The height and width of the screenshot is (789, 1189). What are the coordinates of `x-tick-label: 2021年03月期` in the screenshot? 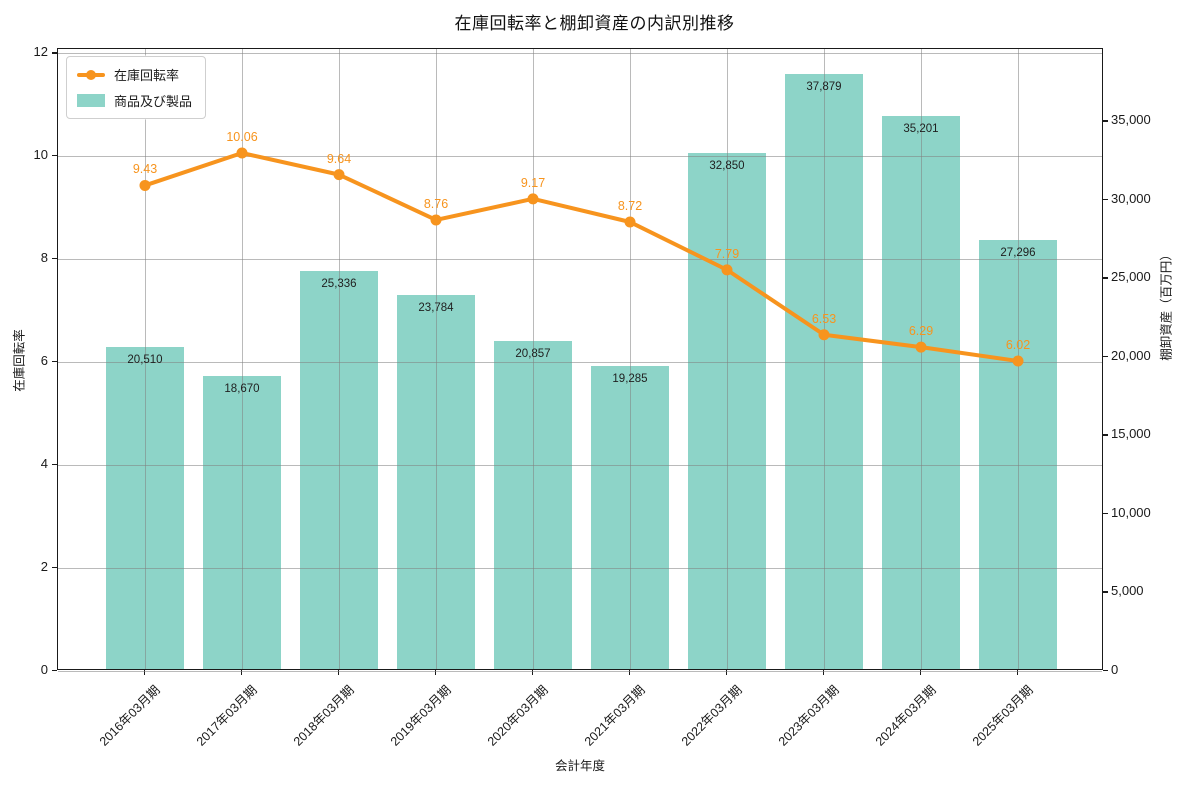 It's located at (614, 715).